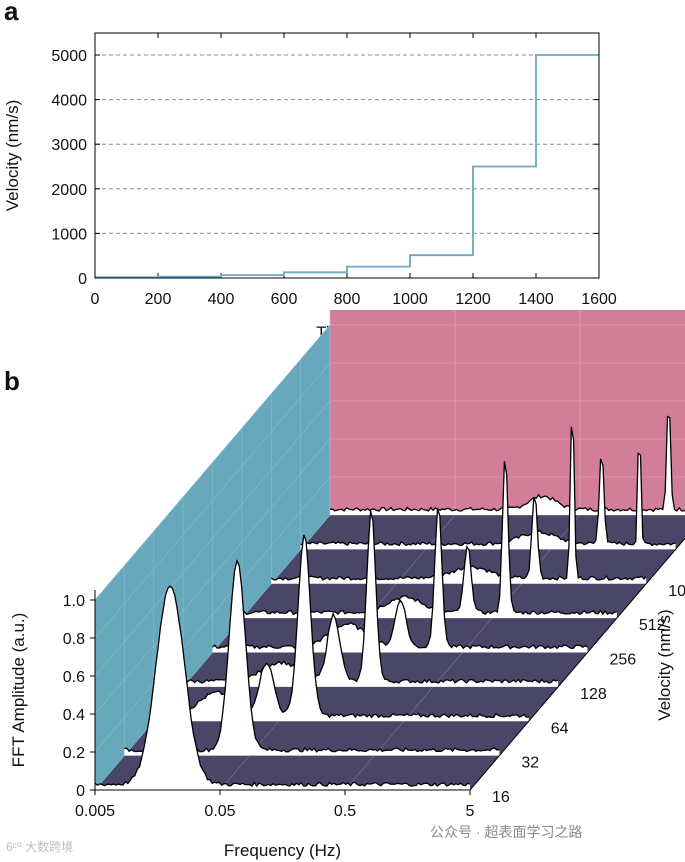 The image size is (685, 862). I want to click on panel-b-label: b, so click(12, 381).